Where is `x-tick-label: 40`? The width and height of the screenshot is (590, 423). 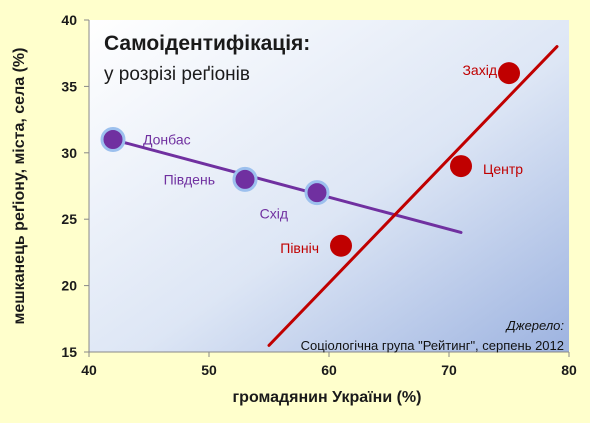
x-tick-label: 40 is located at coordinates (89, 370).